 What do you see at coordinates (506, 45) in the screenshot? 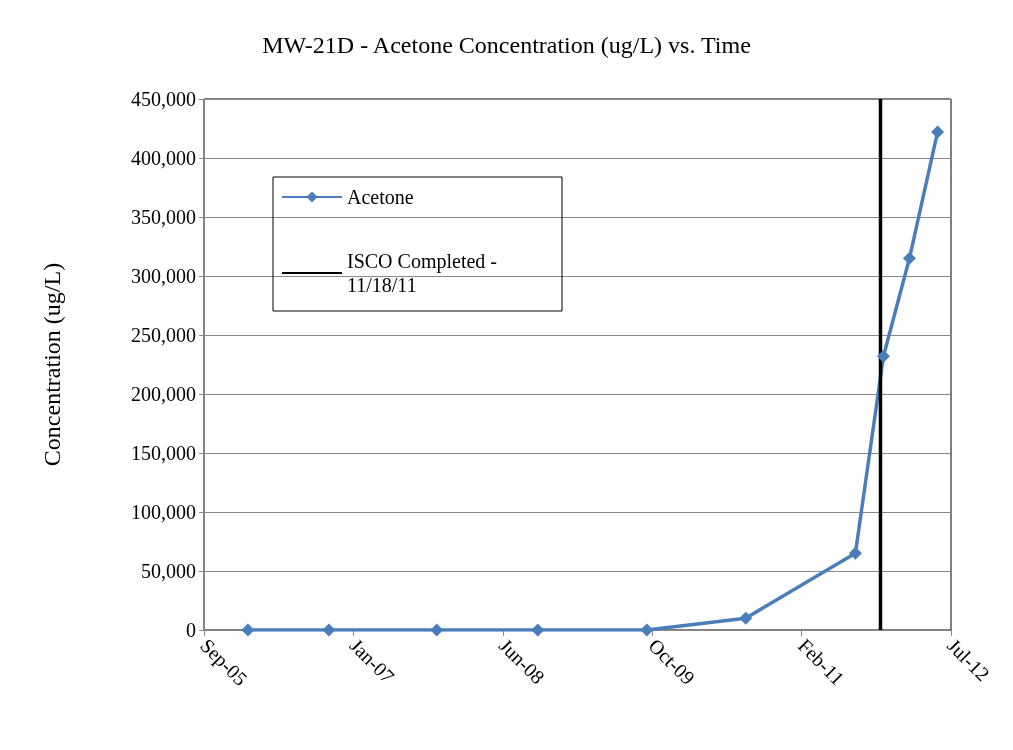
I see `chart-title: MW-21D - Acetone Concentration (ug/L) vs. Time` at bounding box center [506, 45].